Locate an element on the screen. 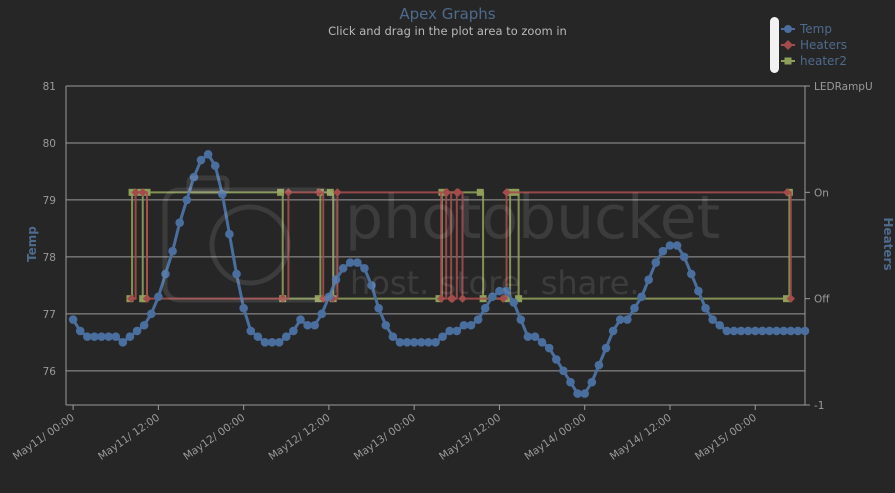 This screenshot has height=493, width=895. watermark is located at coordinates (250, 239).